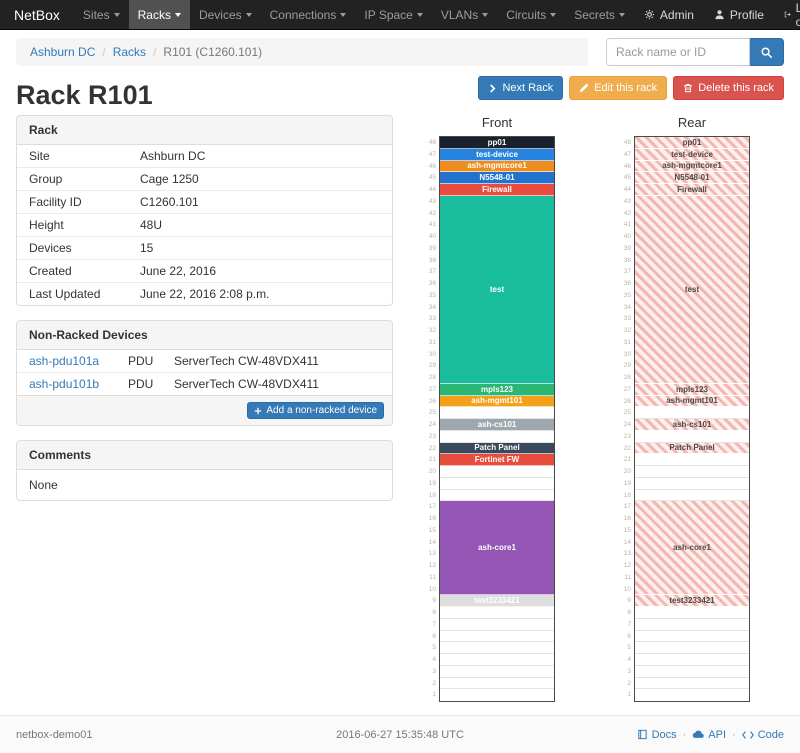 This screenshot has height=753, width=800. What do you see at coordinates (303, 14) in the screenshot?
I see `nav-item-label: Connections` at bounding box center [303, 14].